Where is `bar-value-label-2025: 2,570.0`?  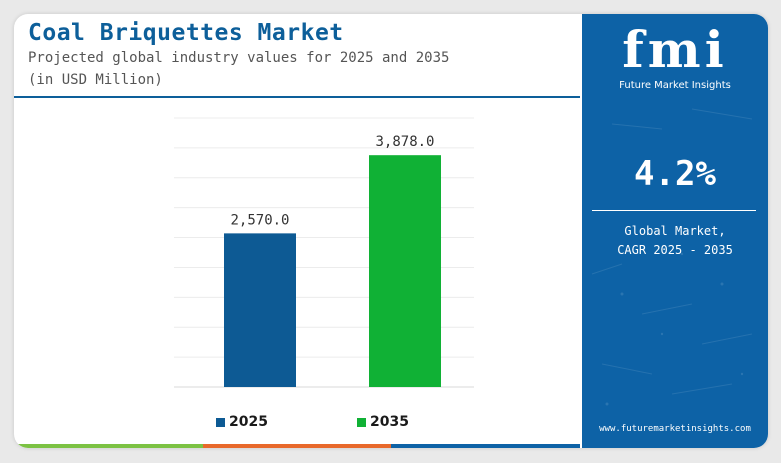 bar-value-label-2025: 2,570.0 is located at coordinates (259, 220).